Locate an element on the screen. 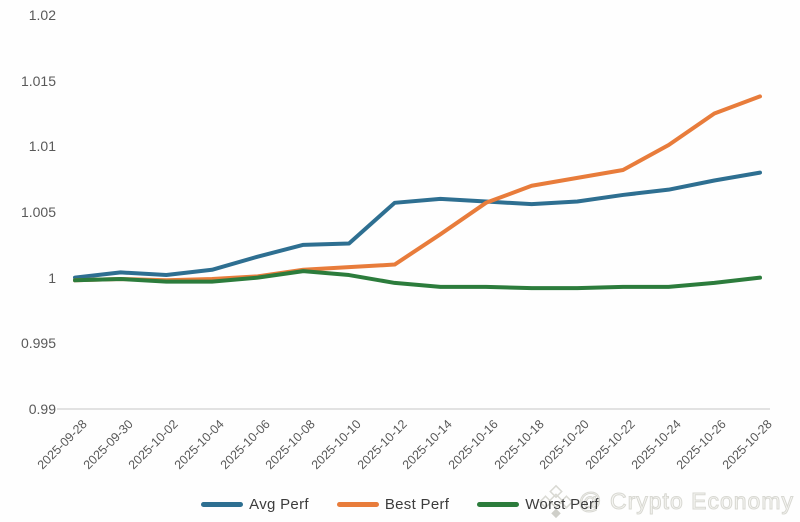 This screenshot has width=800, height=522. legend-item-best-perf: Best Perf is located at coordinates (393, 504).